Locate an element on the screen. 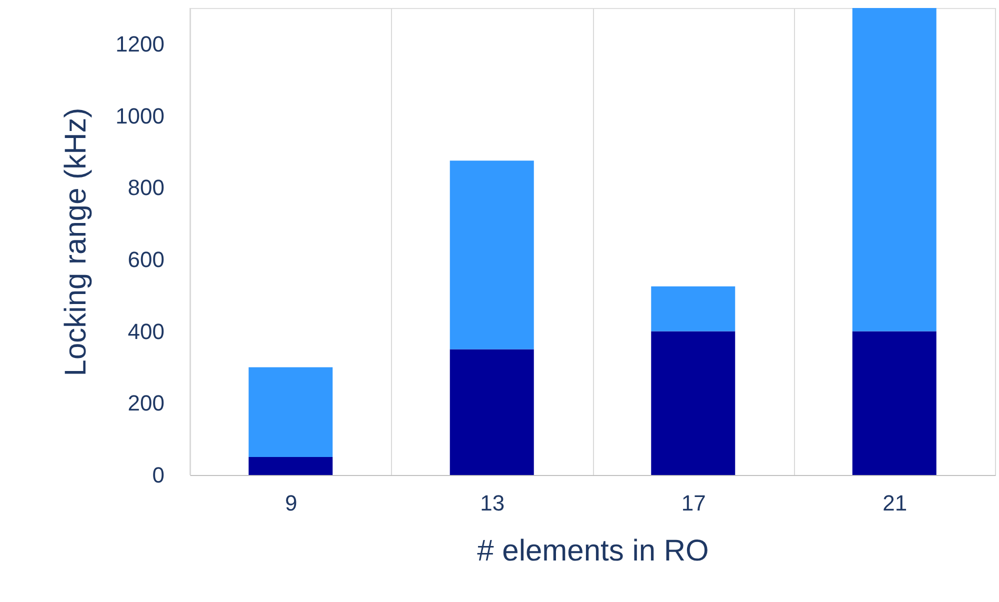  y-tick-label: 1000 is located at coordinates (140, 115).